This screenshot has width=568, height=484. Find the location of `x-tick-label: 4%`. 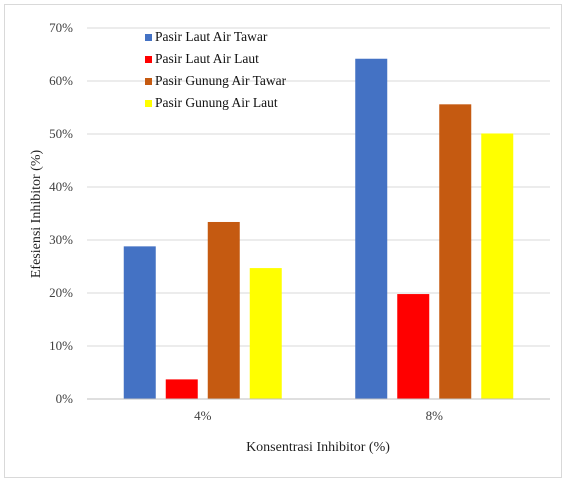

x-tick-label: 4% is located at coordinates (203, 415).